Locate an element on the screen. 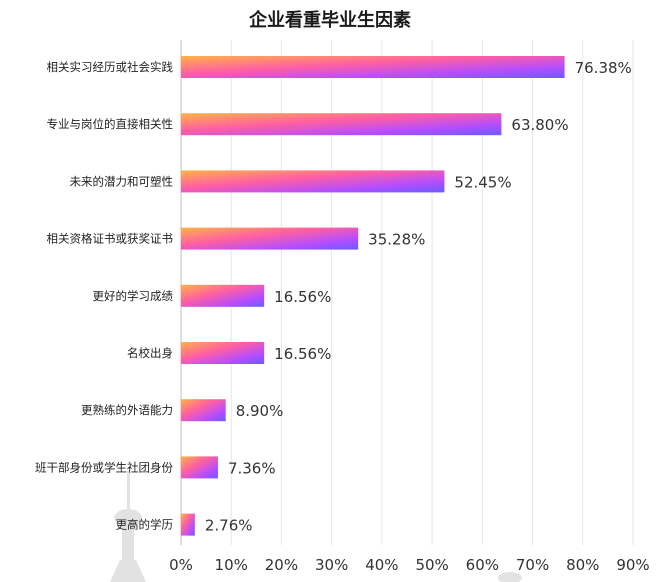 The height and width of the screenshot is (582, 660). category-label: 相关实习经历或社会实践 is located at coordinates (110, 67).